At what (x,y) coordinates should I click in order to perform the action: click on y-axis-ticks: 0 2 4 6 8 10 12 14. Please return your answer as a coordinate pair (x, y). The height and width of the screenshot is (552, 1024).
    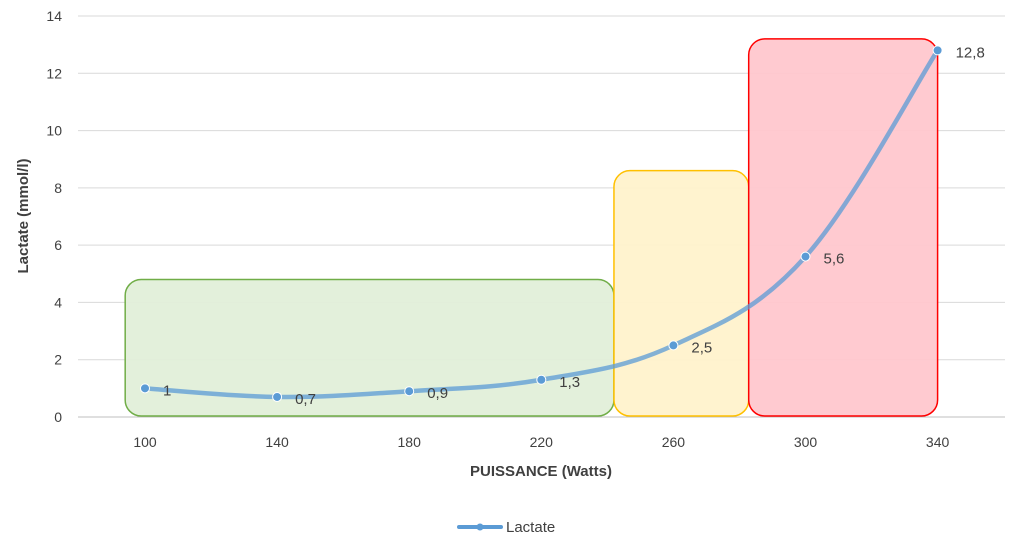
    Looking at the image, I should click on (54, 216).